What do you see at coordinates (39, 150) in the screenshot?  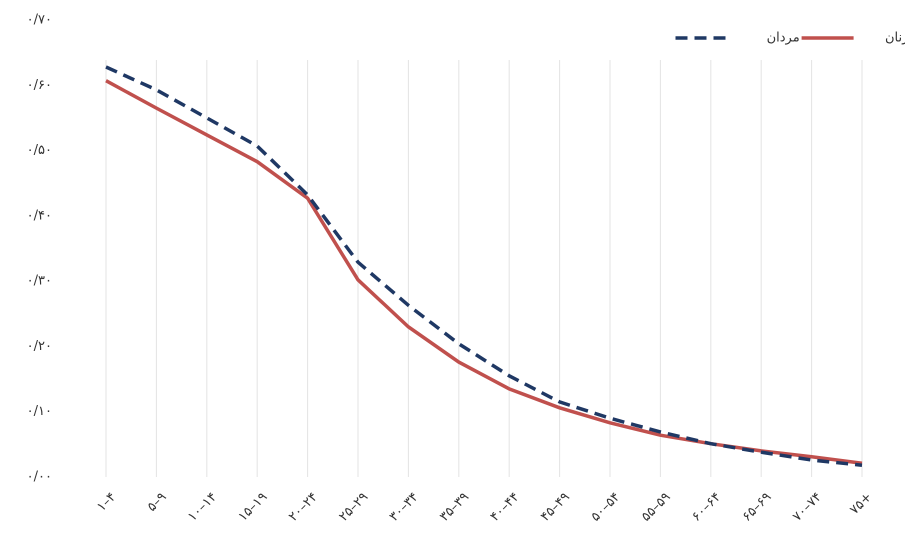 I see `y-tick-label: ۰/۵۰` at bounding box center [39, 150].